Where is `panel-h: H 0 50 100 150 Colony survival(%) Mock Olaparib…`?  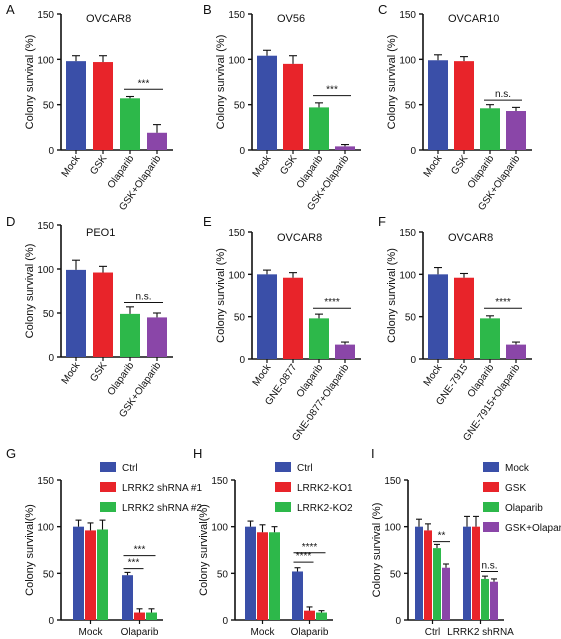
panel-h: H 0 50 100 150 Colony survival(%) Mock Olaparib… is located at coordinates (273, 542).